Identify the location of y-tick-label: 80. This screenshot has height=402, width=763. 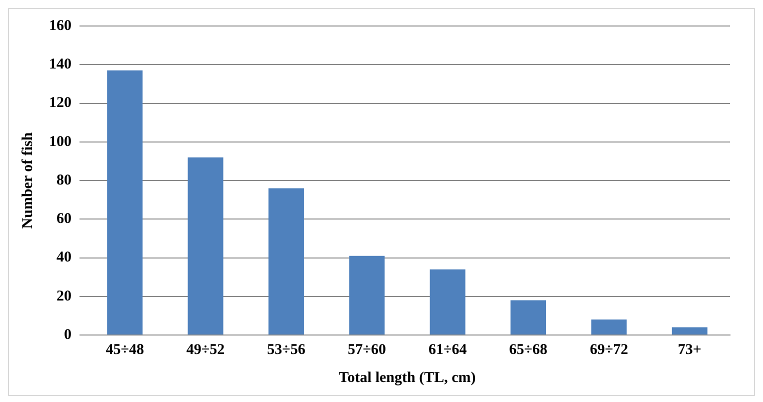
(64, 180).